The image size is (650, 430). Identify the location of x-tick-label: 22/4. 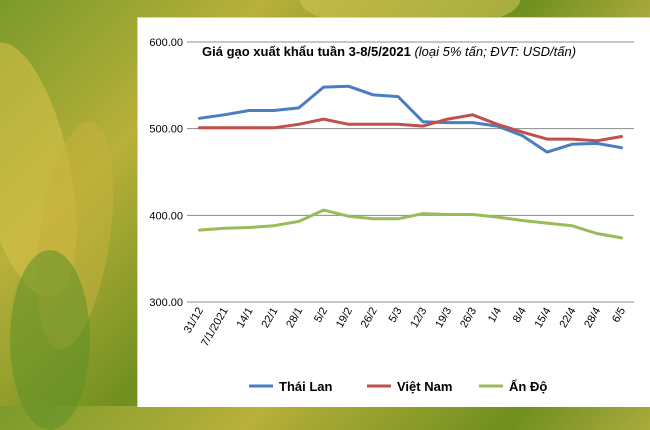
(567, 318).